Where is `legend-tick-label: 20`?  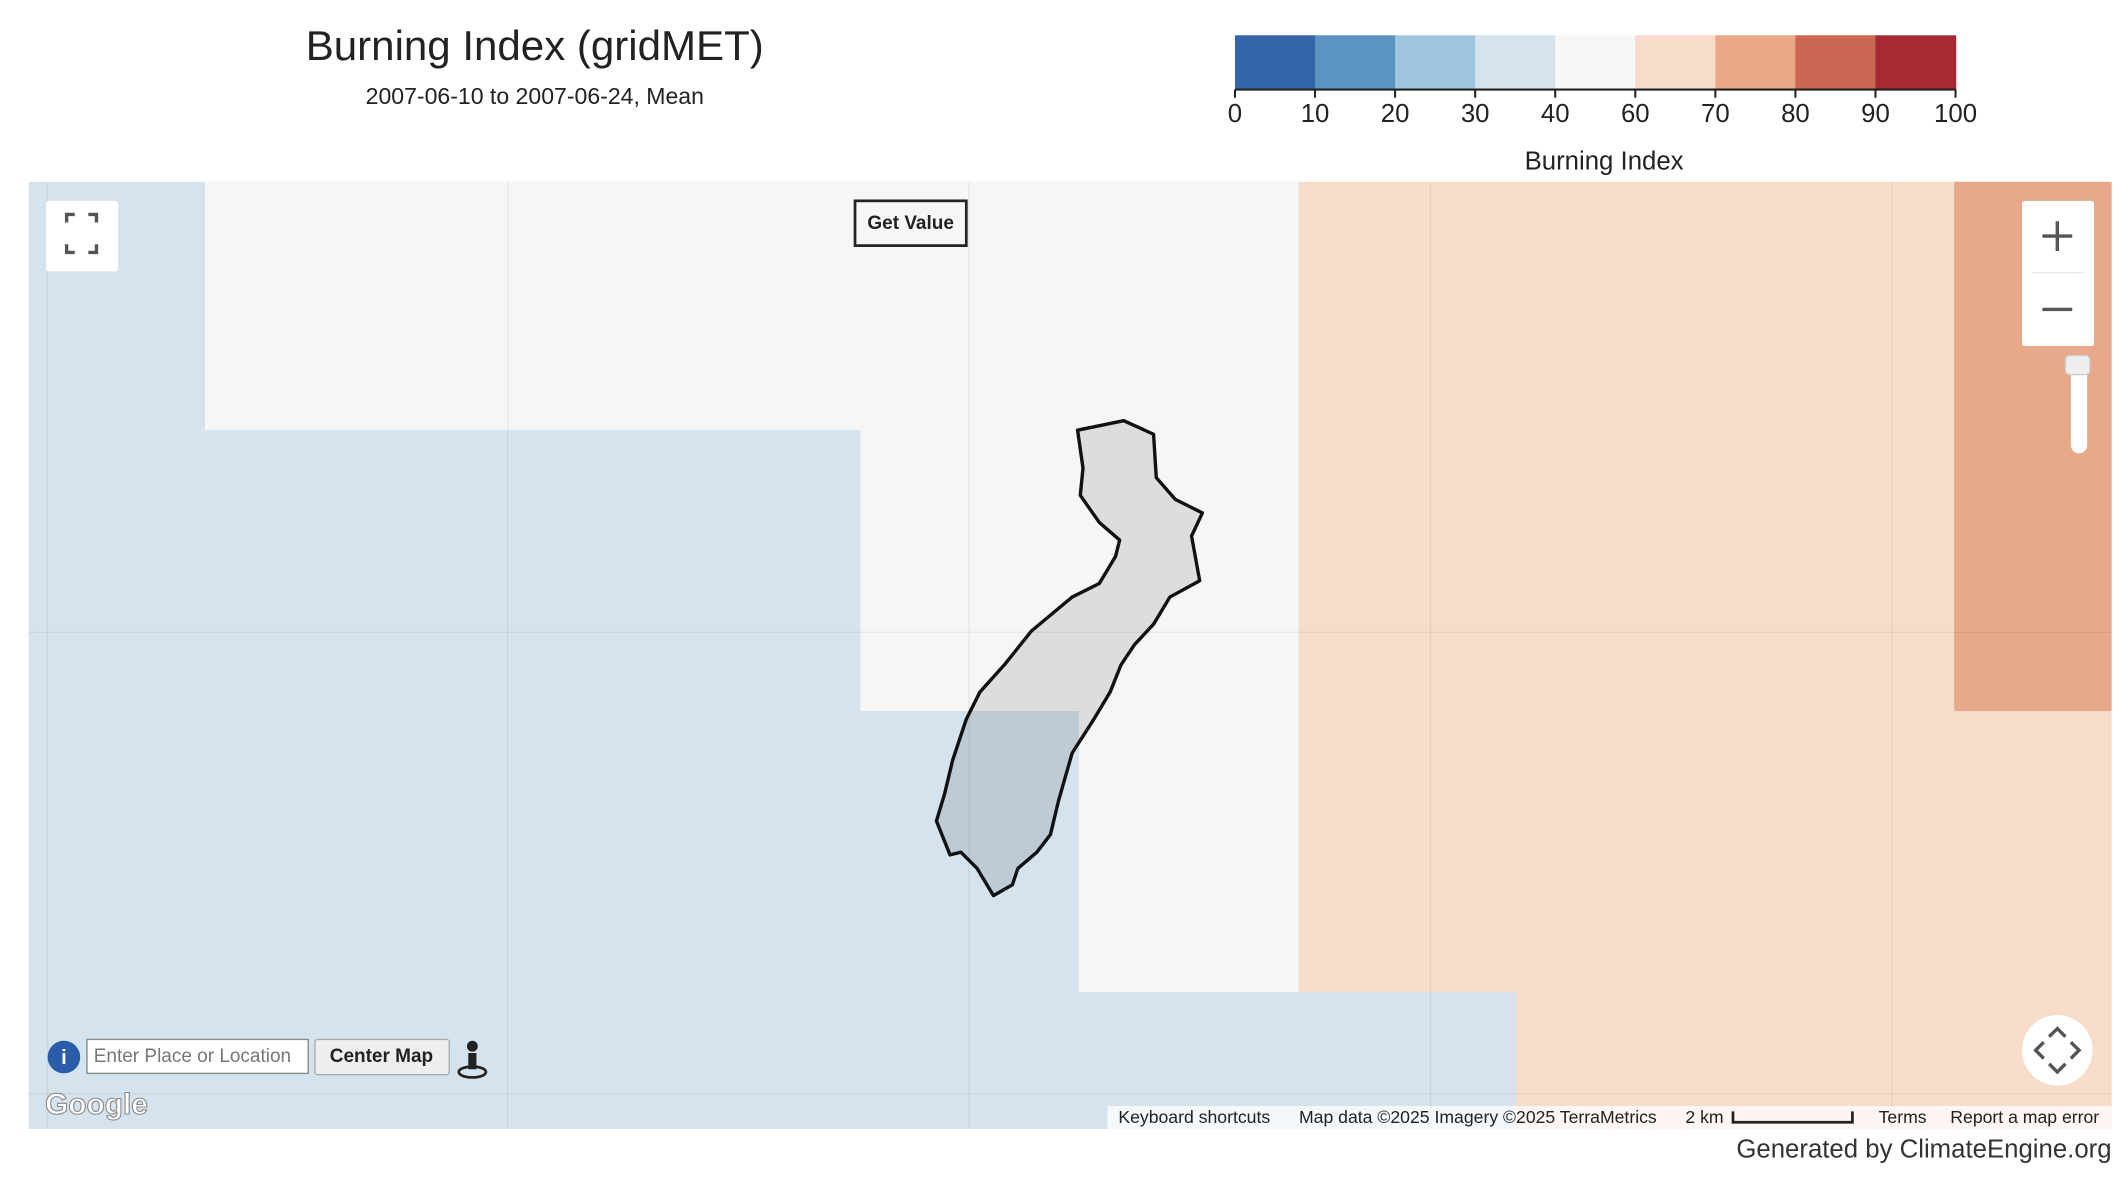 legend-tick-label: 20 is located at coordinates (1395, 114).